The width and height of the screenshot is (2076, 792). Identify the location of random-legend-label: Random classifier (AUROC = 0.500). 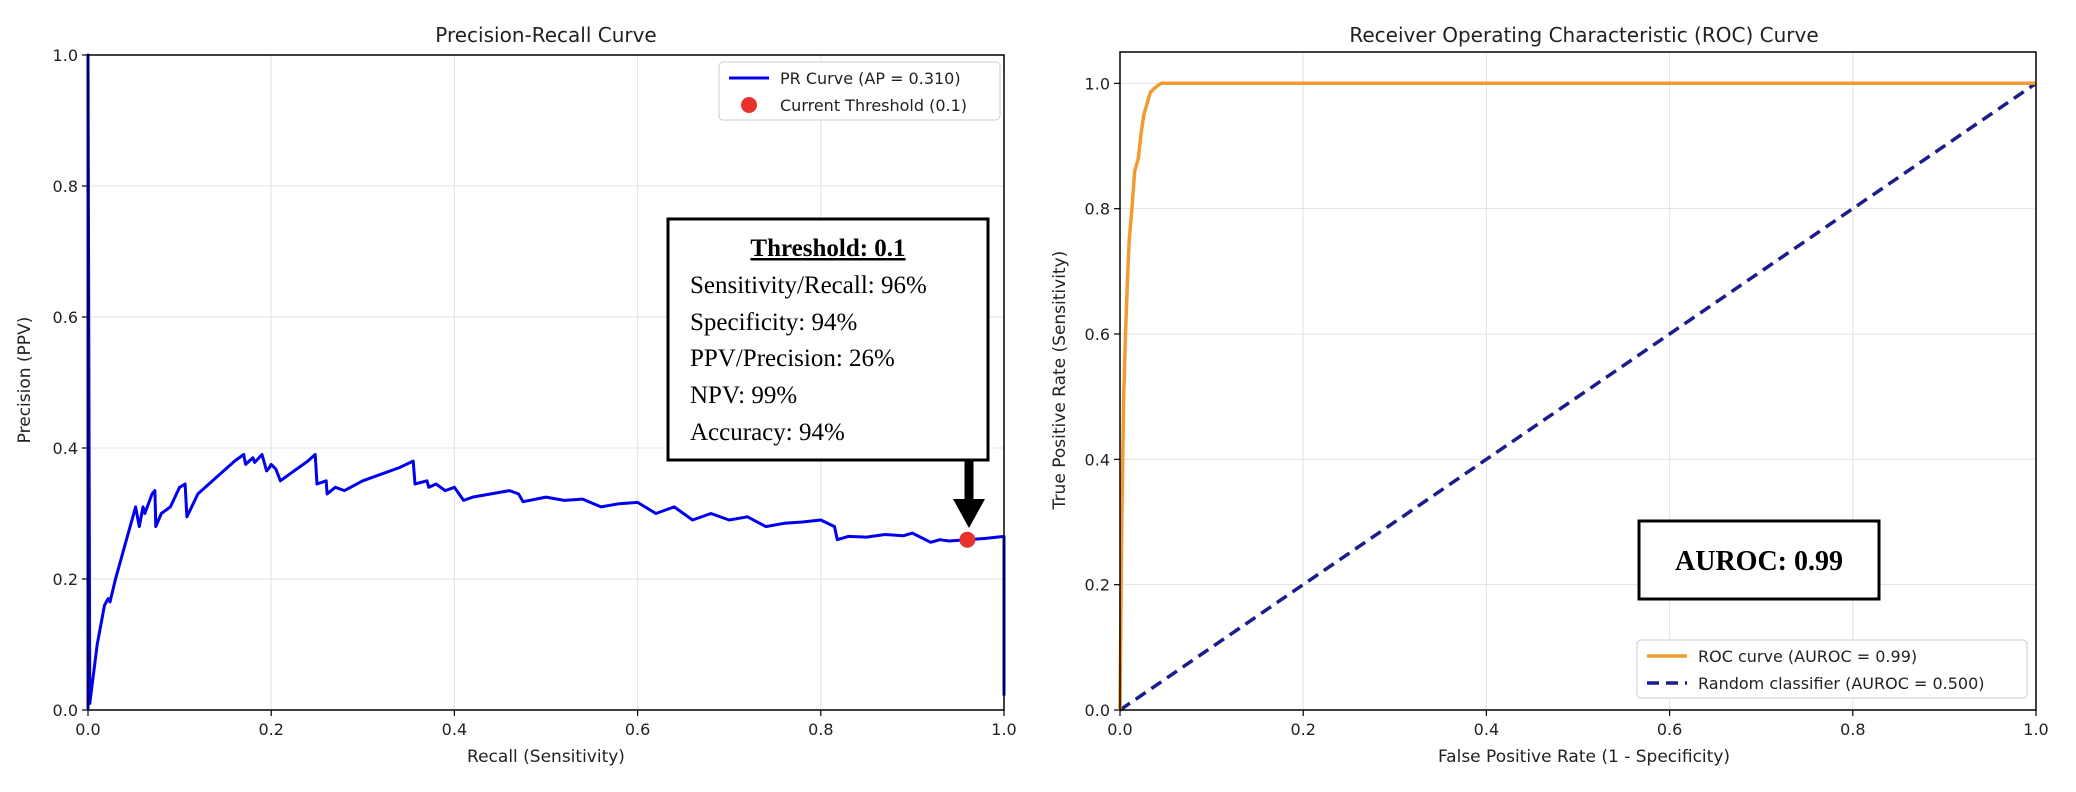
(1841, 683).